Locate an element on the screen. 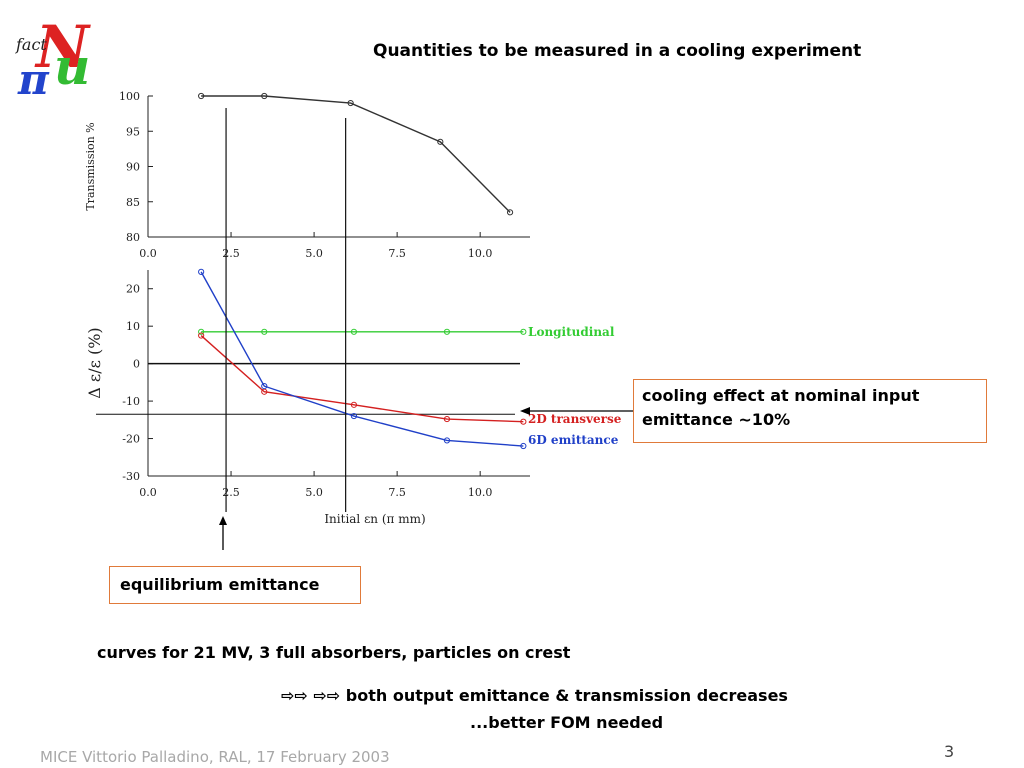  x-axis-label: Initial εn (π mm) is located at coordinates (374, 519).